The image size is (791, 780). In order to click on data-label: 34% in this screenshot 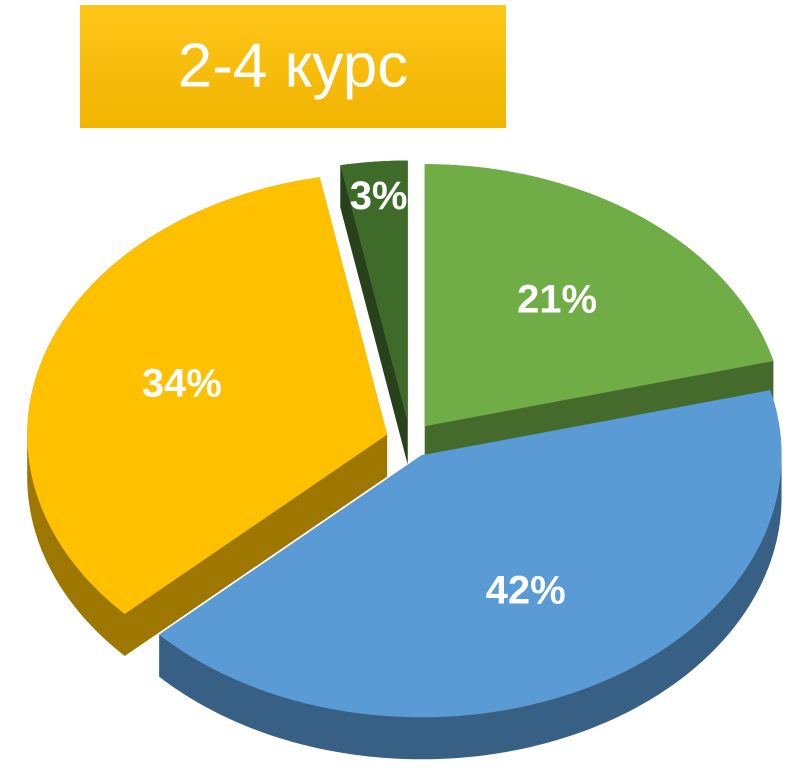, I will do `click(182, 384)`.